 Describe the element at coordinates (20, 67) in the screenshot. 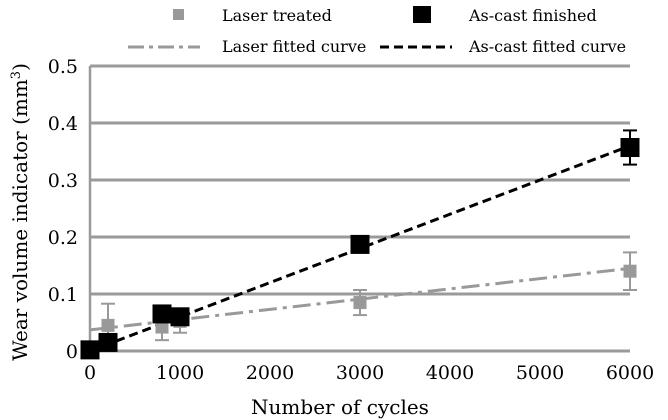

I see `y-axis-title-end: )` at that location.